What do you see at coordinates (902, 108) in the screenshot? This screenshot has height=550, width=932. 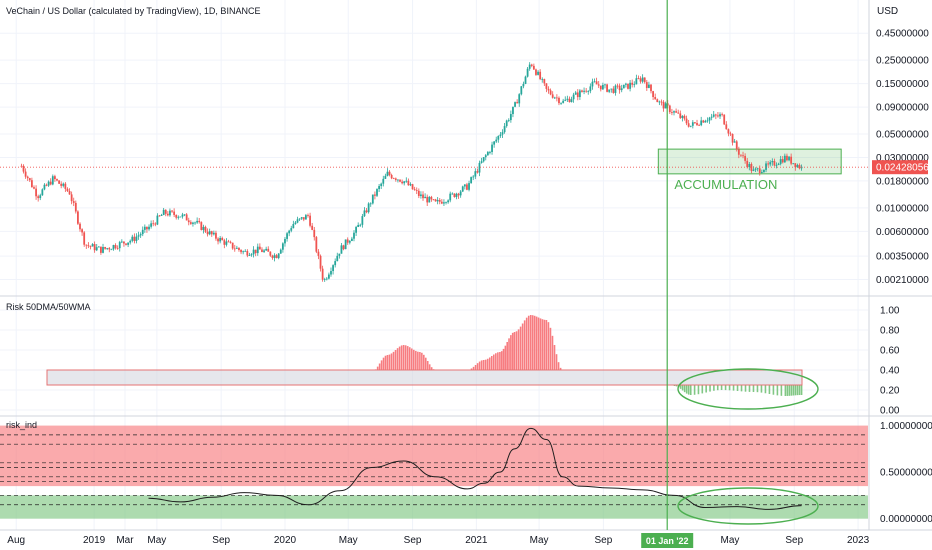 I see `price-tick-label: 0.09000000` at bounding box center [902, 108].